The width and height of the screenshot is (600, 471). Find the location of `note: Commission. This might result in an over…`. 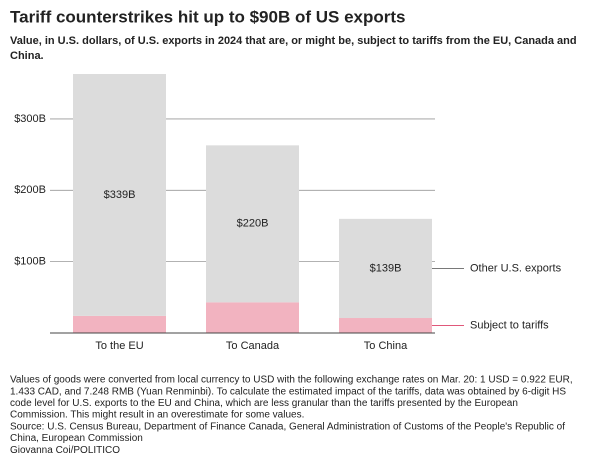

note: Commission. This might result in an over… is located at coordinates (157, 415).